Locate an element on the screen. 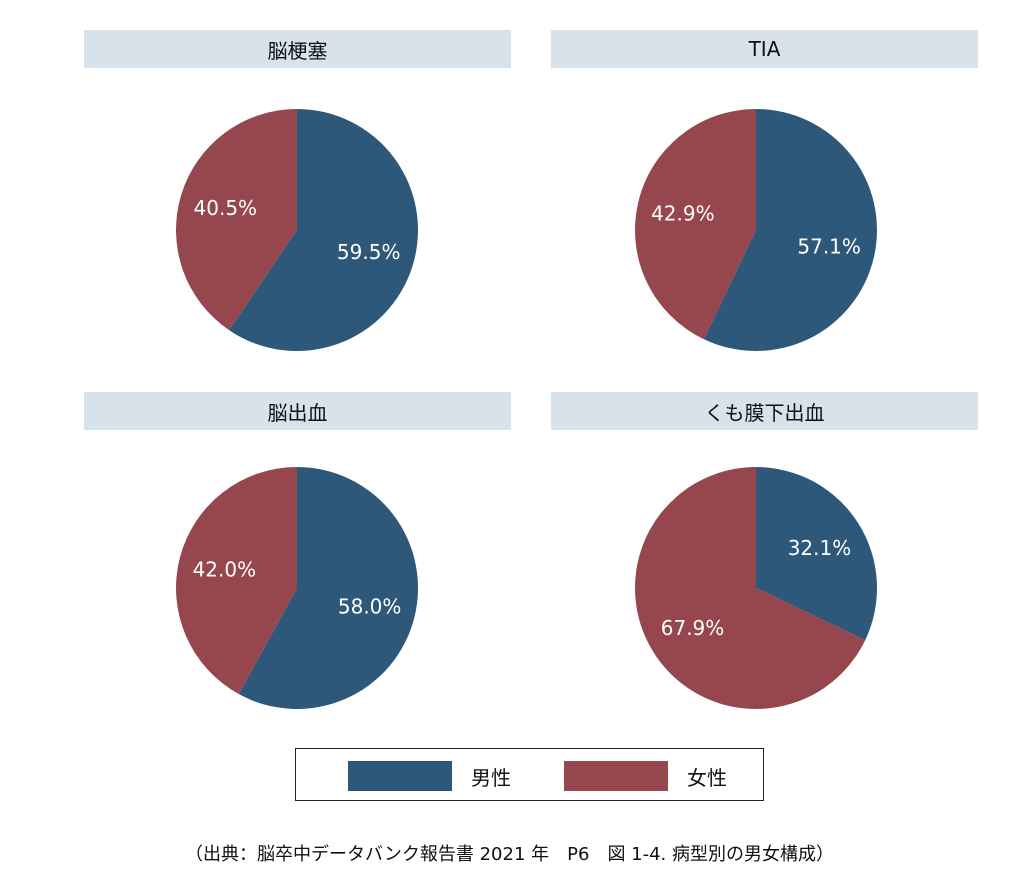 The image size is (1019, 875). pie-chart-cerebral-infarction: 59.5% 40.5% is located at coordinates (297, 230).